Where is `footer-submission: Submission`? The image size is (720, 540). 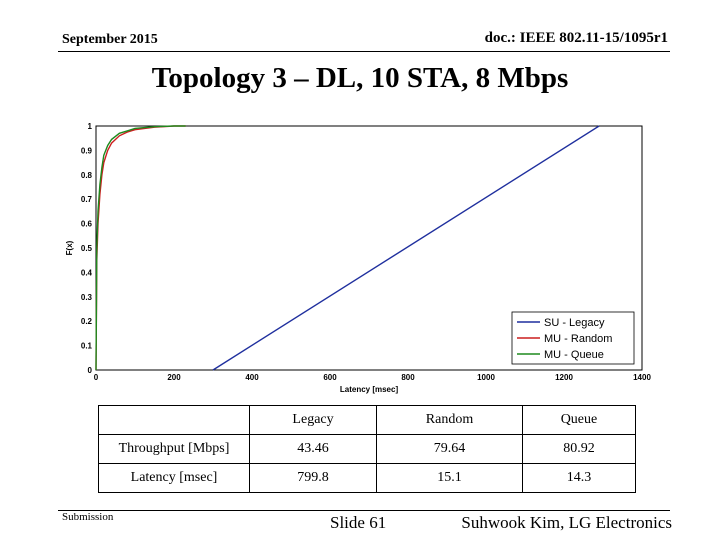 footer-submission: Submission is located at coordinates (88, 517).